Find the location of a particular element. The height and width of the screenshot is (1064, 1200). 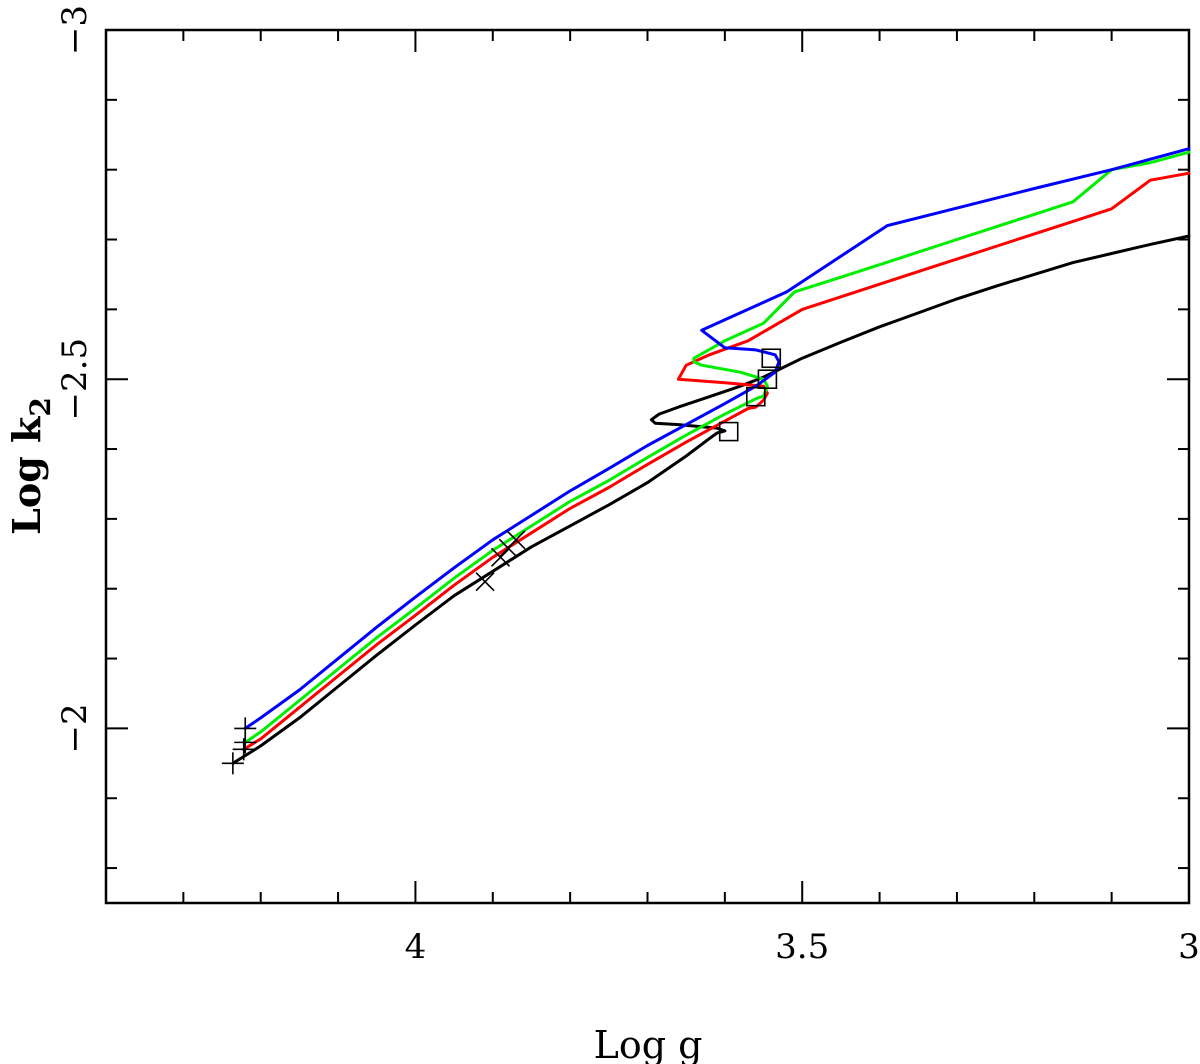

y-tick-label: −2 is located at coordinates (75, 728).